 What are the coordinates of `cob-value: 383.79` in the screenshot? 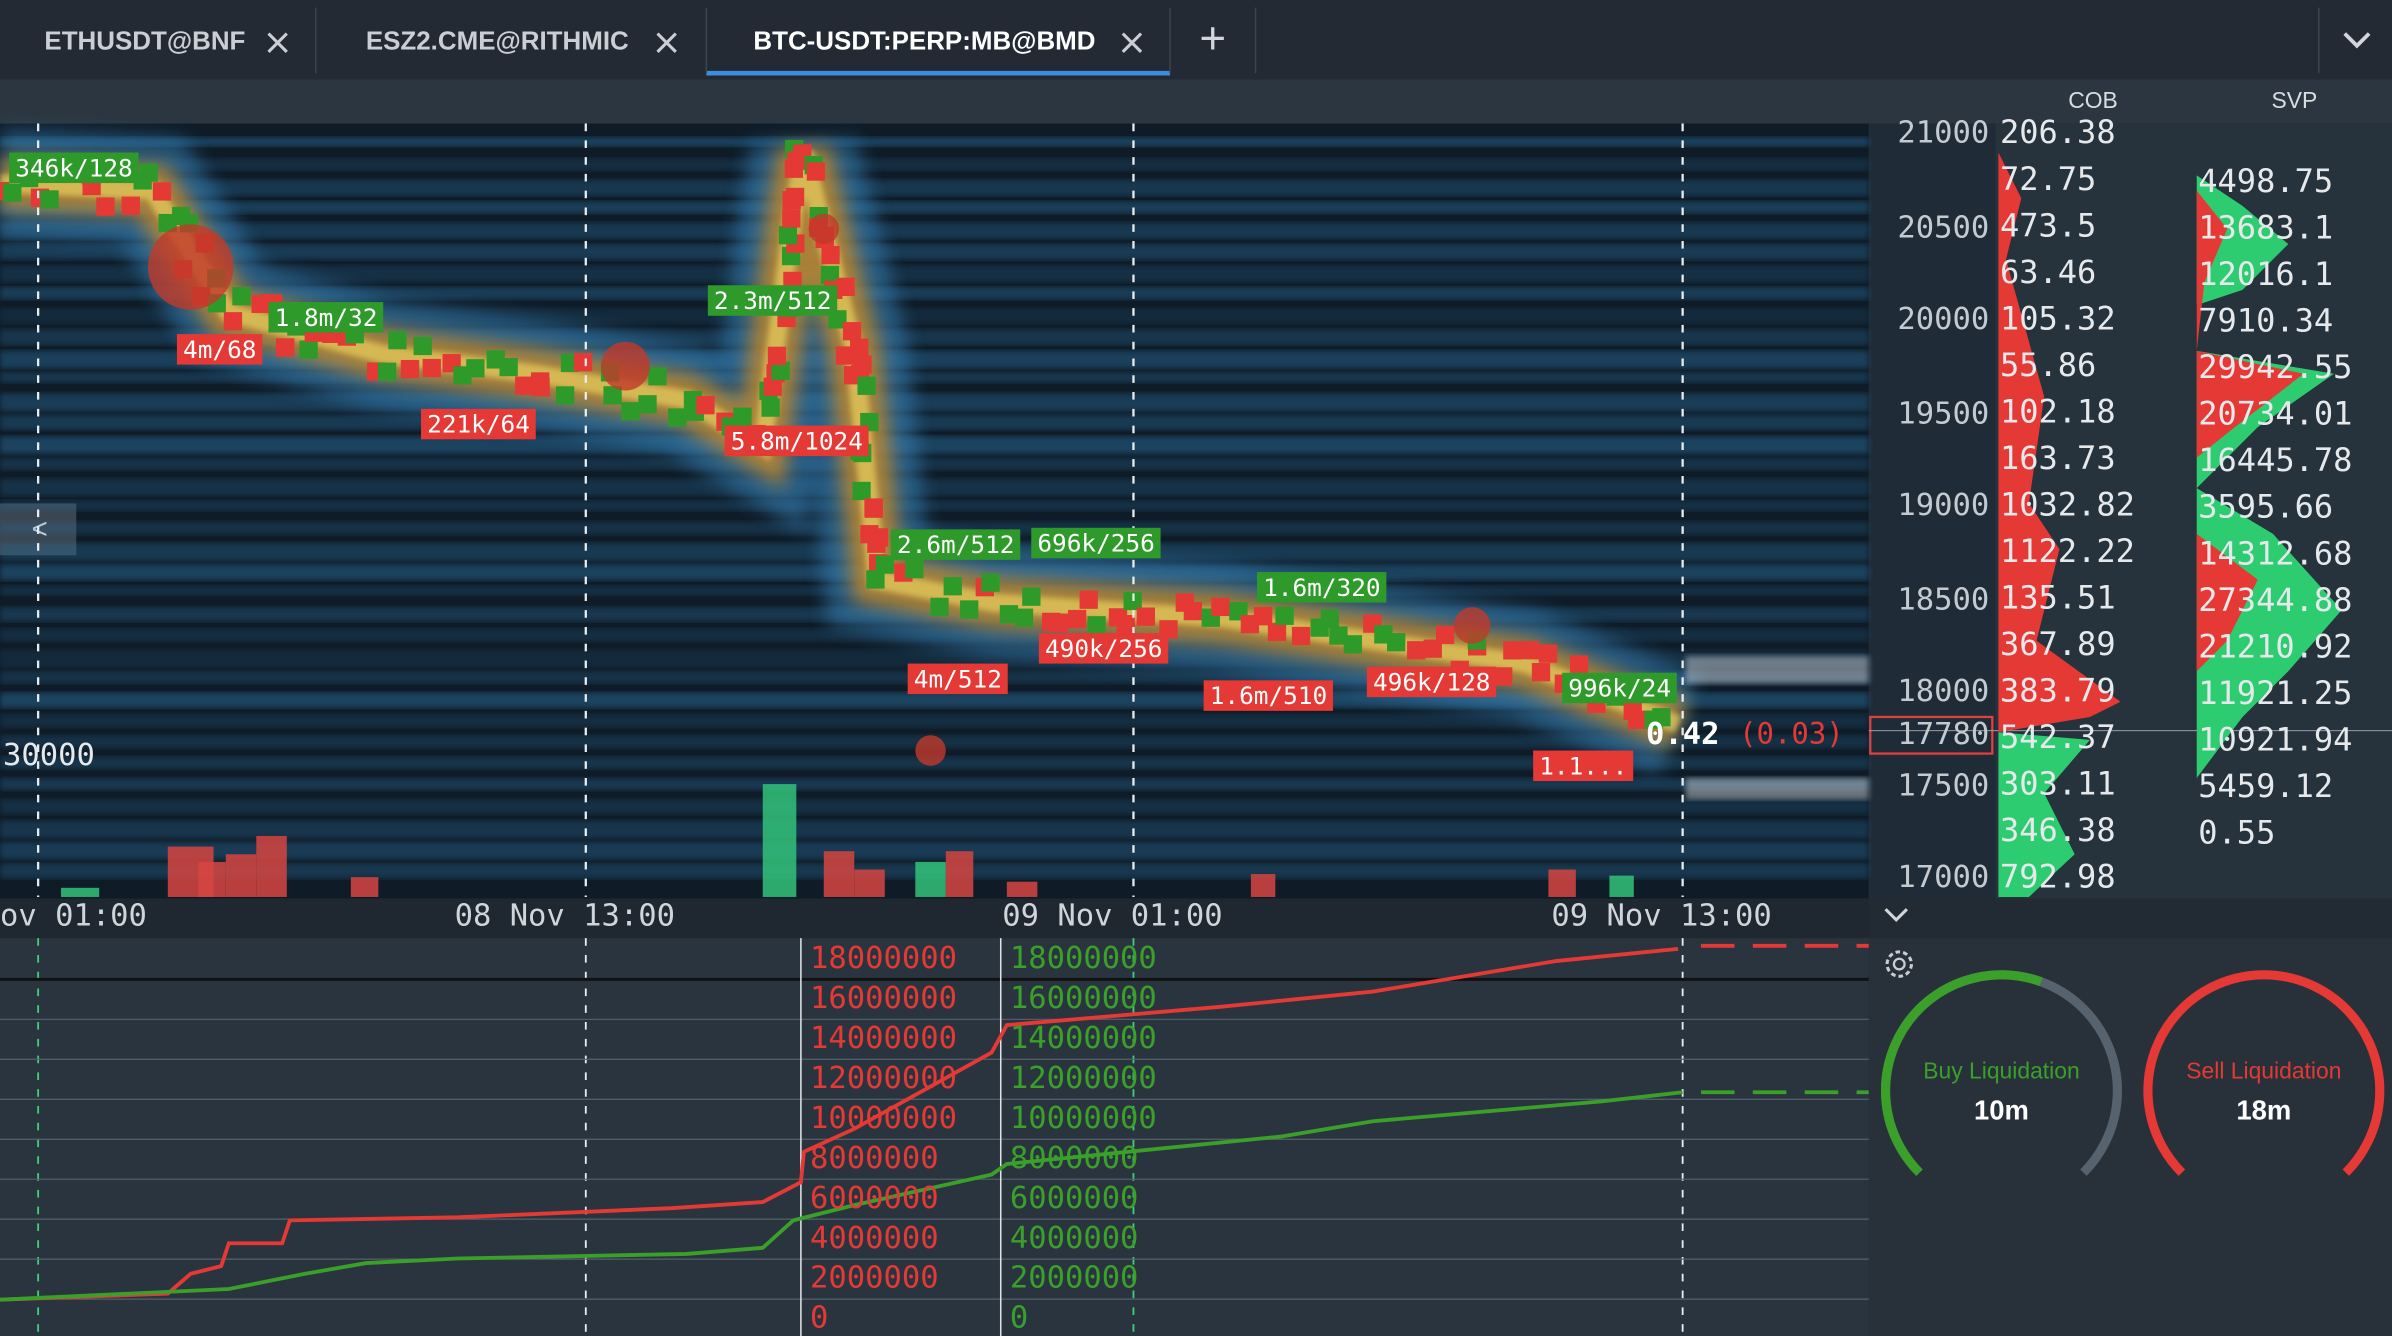 It's located at (2058, 691).